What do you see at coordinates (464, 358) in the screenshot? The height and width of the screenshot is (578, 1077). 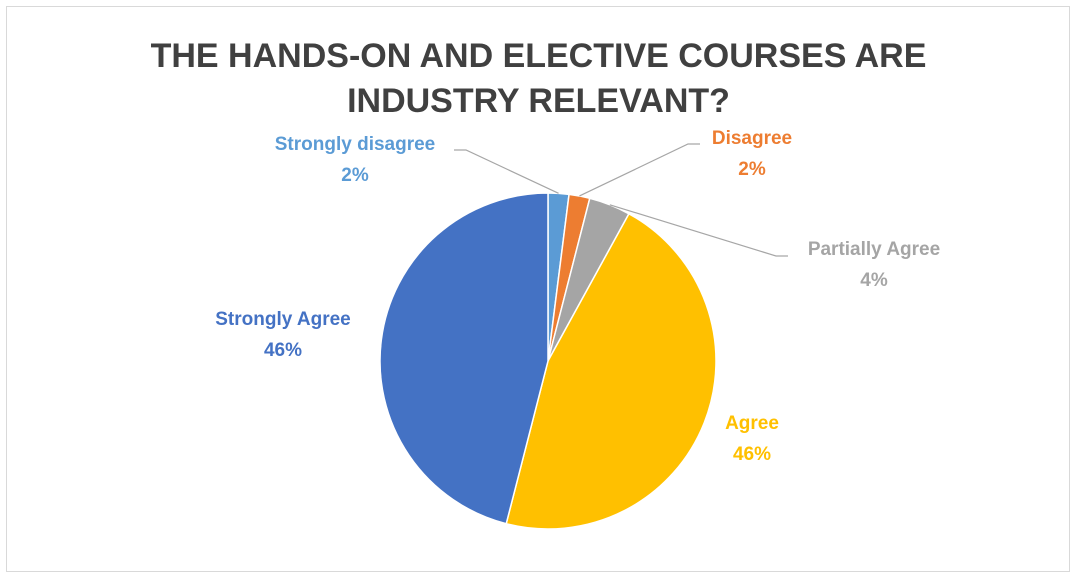 I see `pie-slice-strongly-agree` at bounding box center [464, 358].